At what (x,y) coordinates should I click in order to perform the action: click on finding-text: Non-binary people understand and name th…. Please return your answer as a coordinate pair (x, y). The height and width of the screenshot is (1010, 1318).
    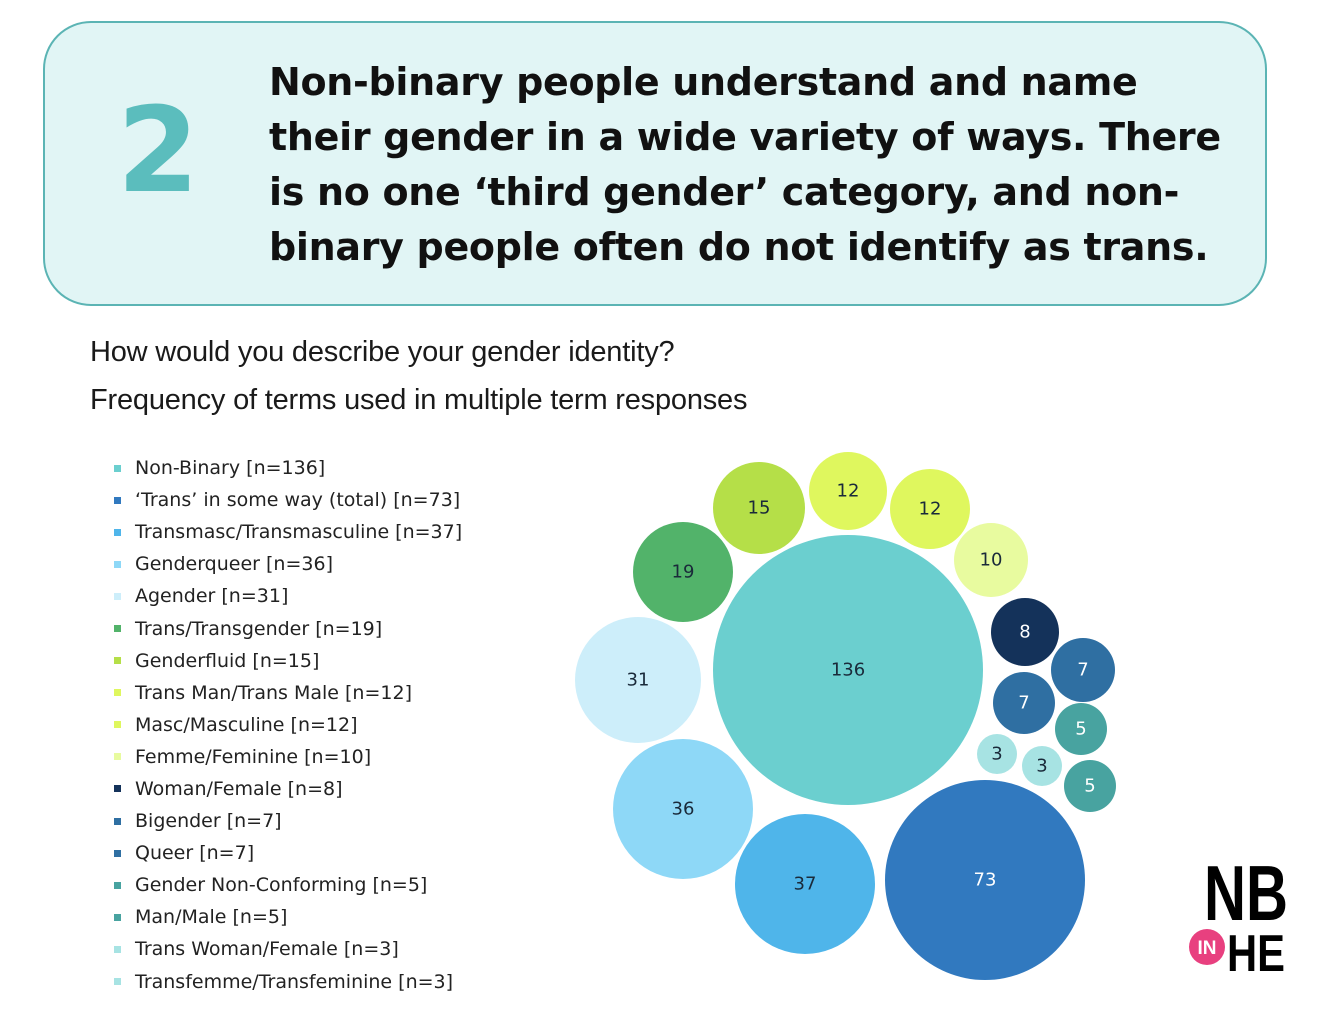
    Looking at the image, I should click on (745, 164).